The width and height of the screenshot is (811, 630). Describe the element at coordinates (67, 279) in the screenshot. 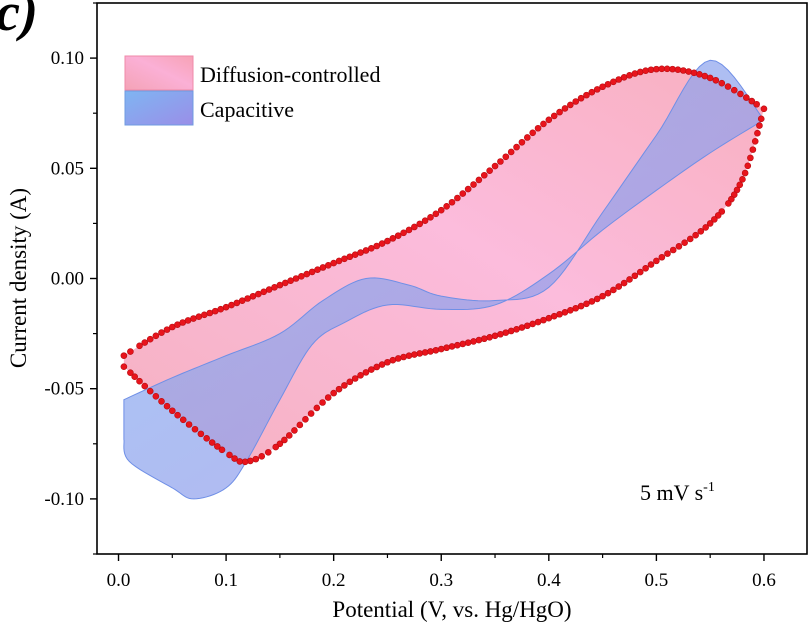

I see `y-tick-label: 0.00` at that location.